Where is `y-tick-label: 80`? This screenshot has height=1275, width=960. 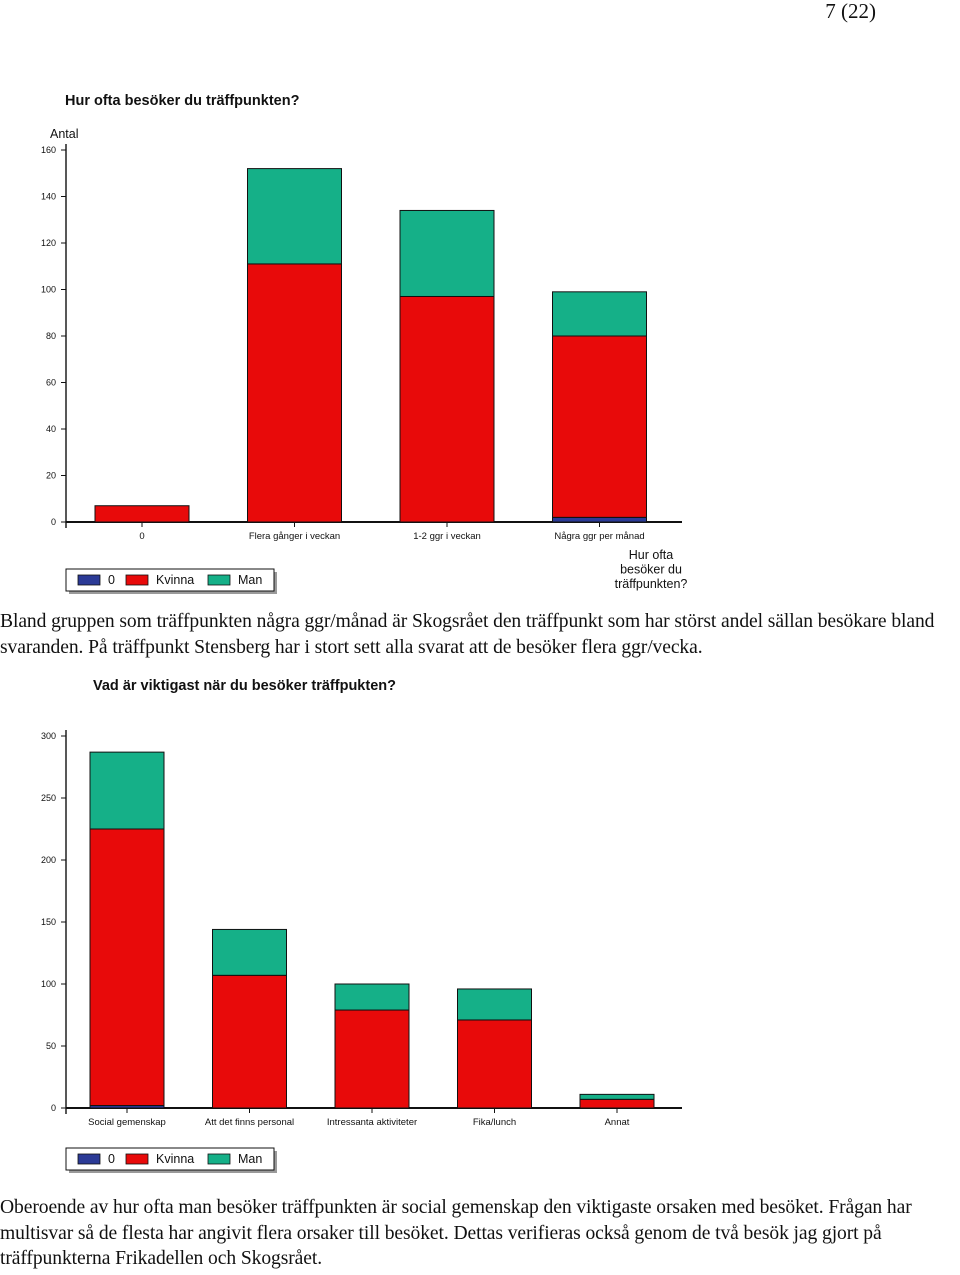
y-tick-label: 80 is located at coordinates (51, 336).